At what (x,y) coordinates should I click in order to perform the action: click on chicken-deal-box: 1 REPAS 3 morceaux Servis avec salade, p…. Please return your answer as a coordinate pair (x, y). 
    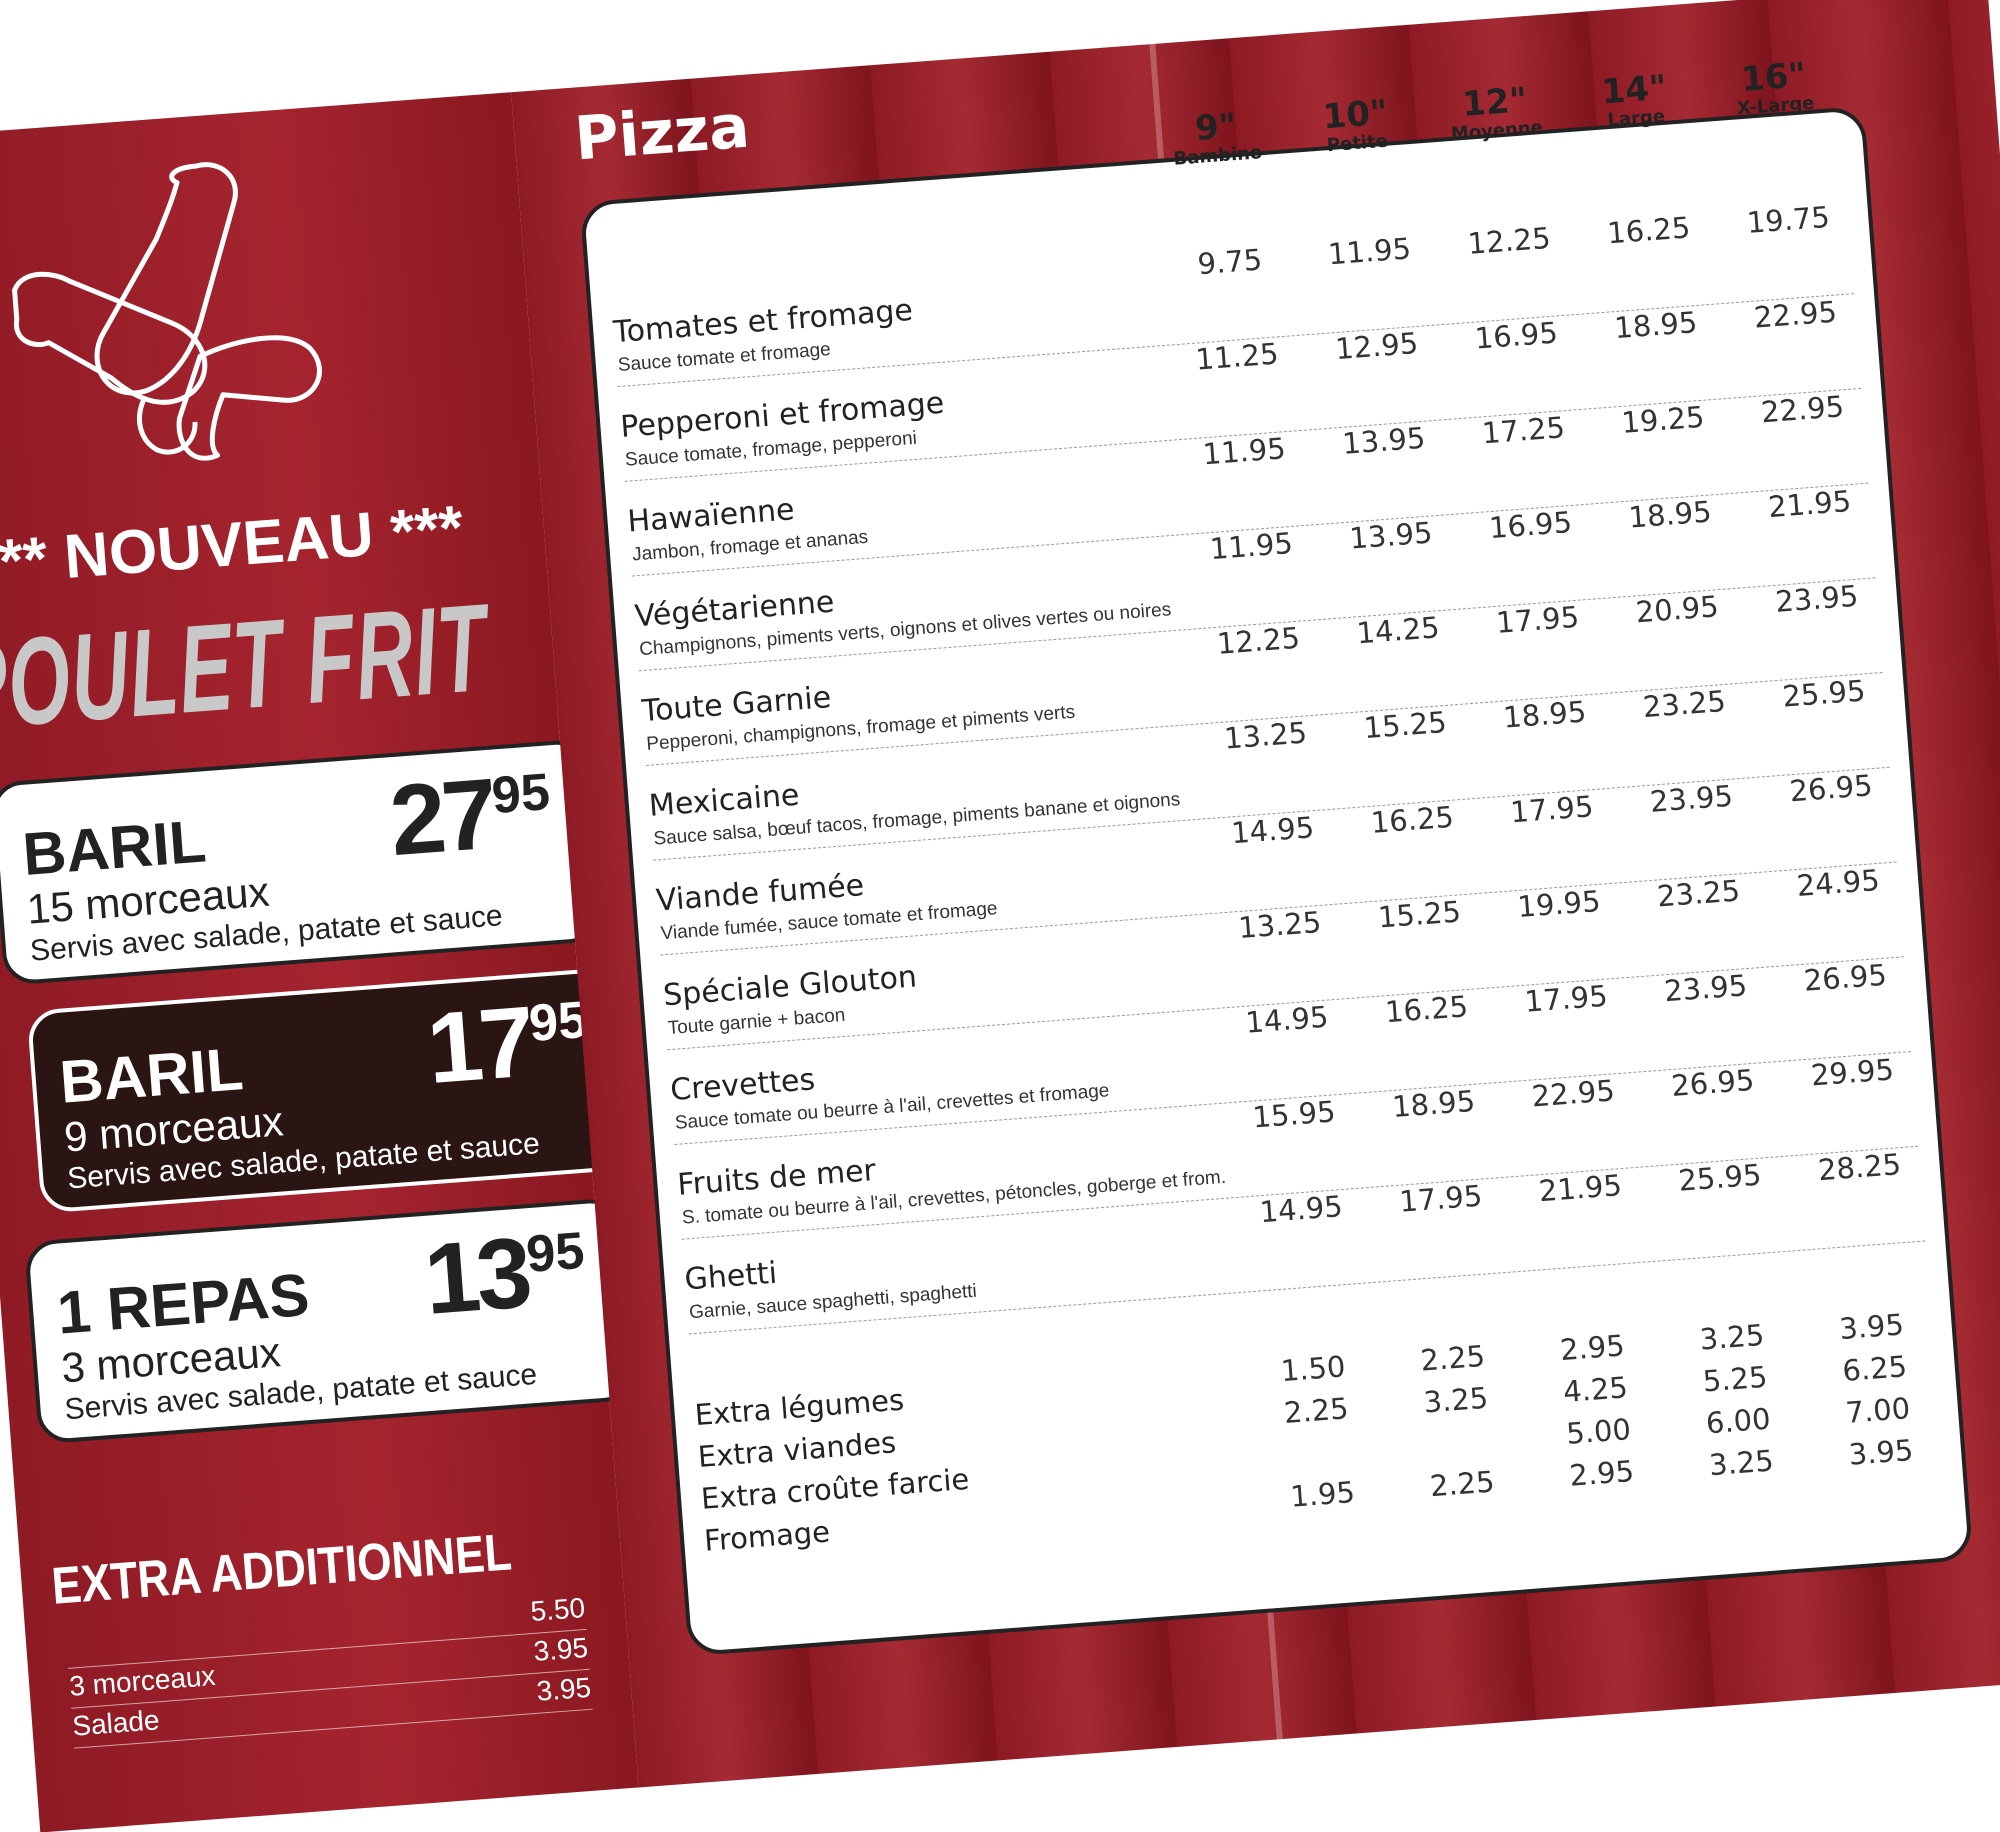
    Looking at the image, I should click on (329, 1321).